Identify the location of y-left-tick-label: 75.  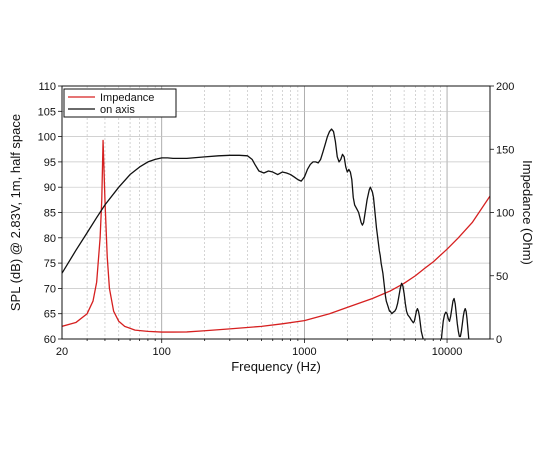
(50, 264).